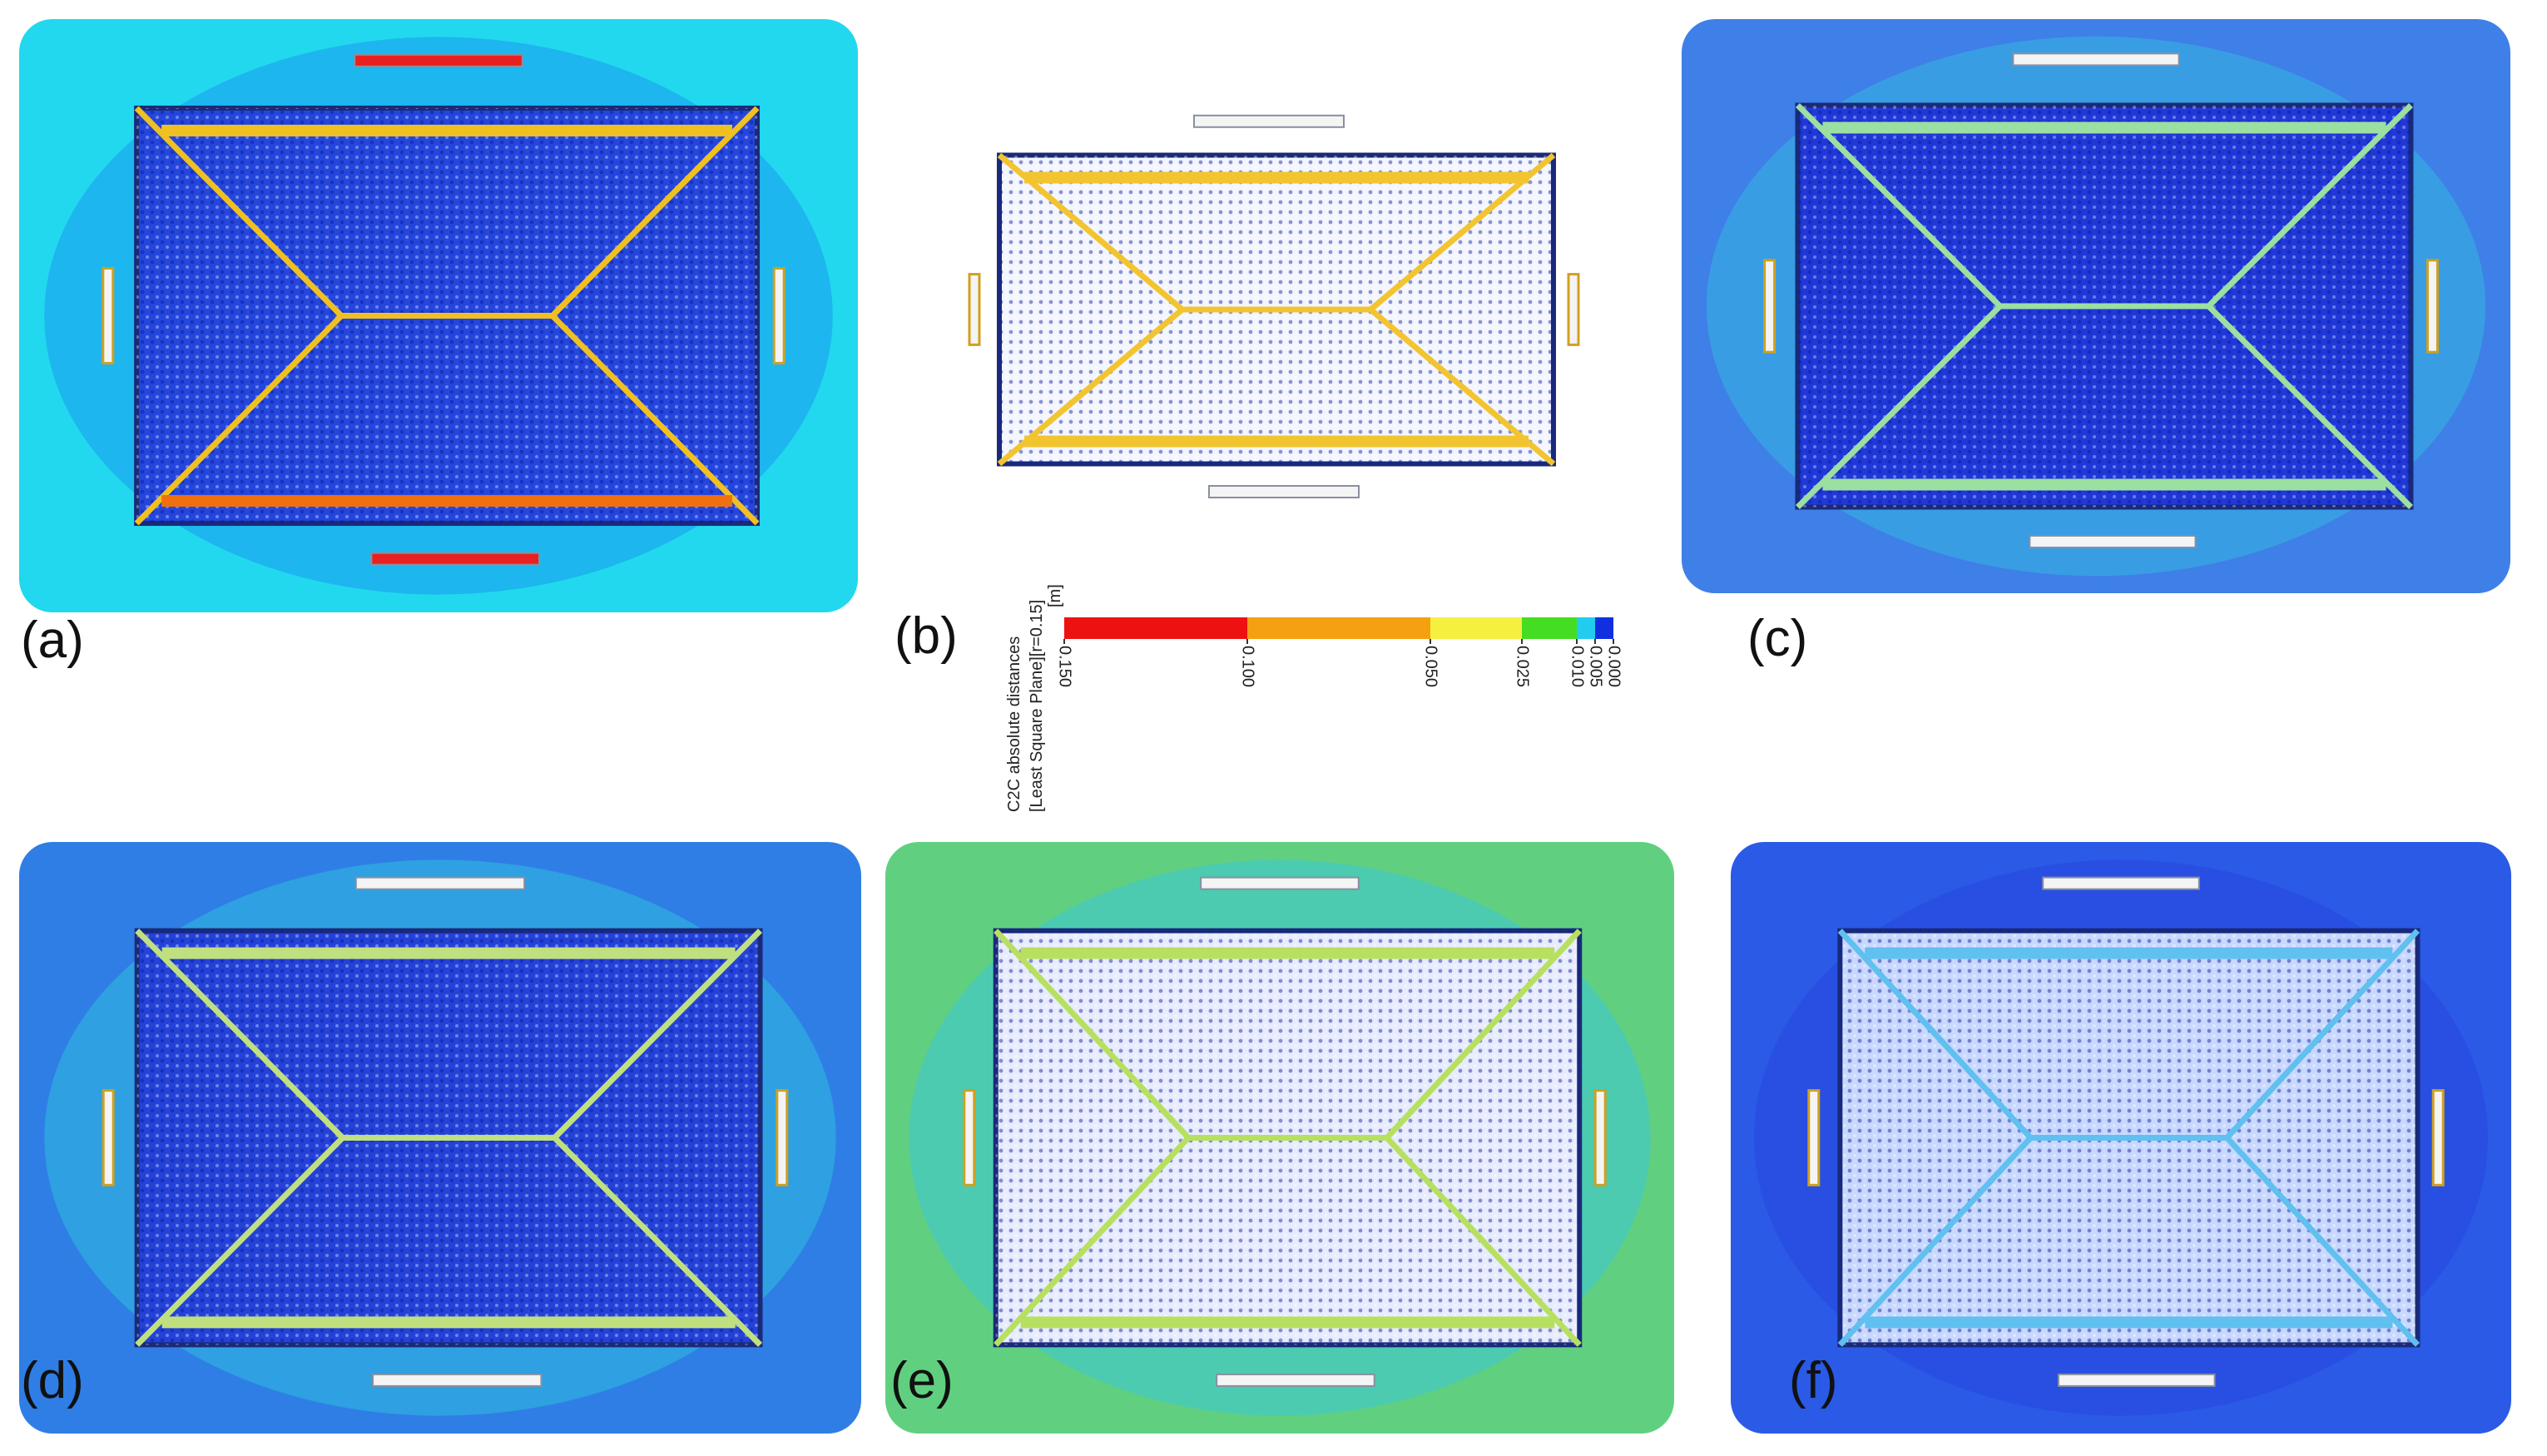 The width and height of the screenshot is (2547, 1456). I want to click on colorbar-tick-label: 0.000, so click(1614, 666).